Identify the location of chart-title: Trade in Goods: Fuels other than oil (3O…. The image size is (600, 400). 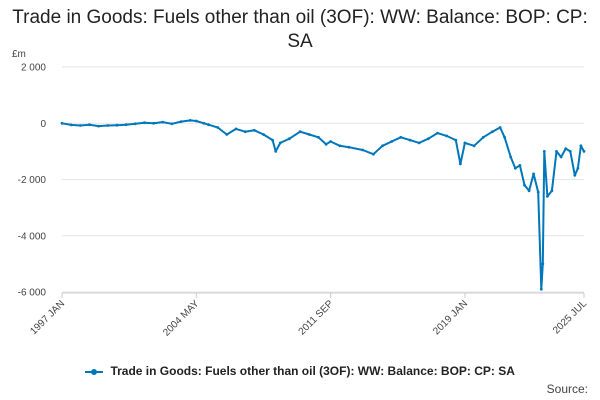
(300, 29).